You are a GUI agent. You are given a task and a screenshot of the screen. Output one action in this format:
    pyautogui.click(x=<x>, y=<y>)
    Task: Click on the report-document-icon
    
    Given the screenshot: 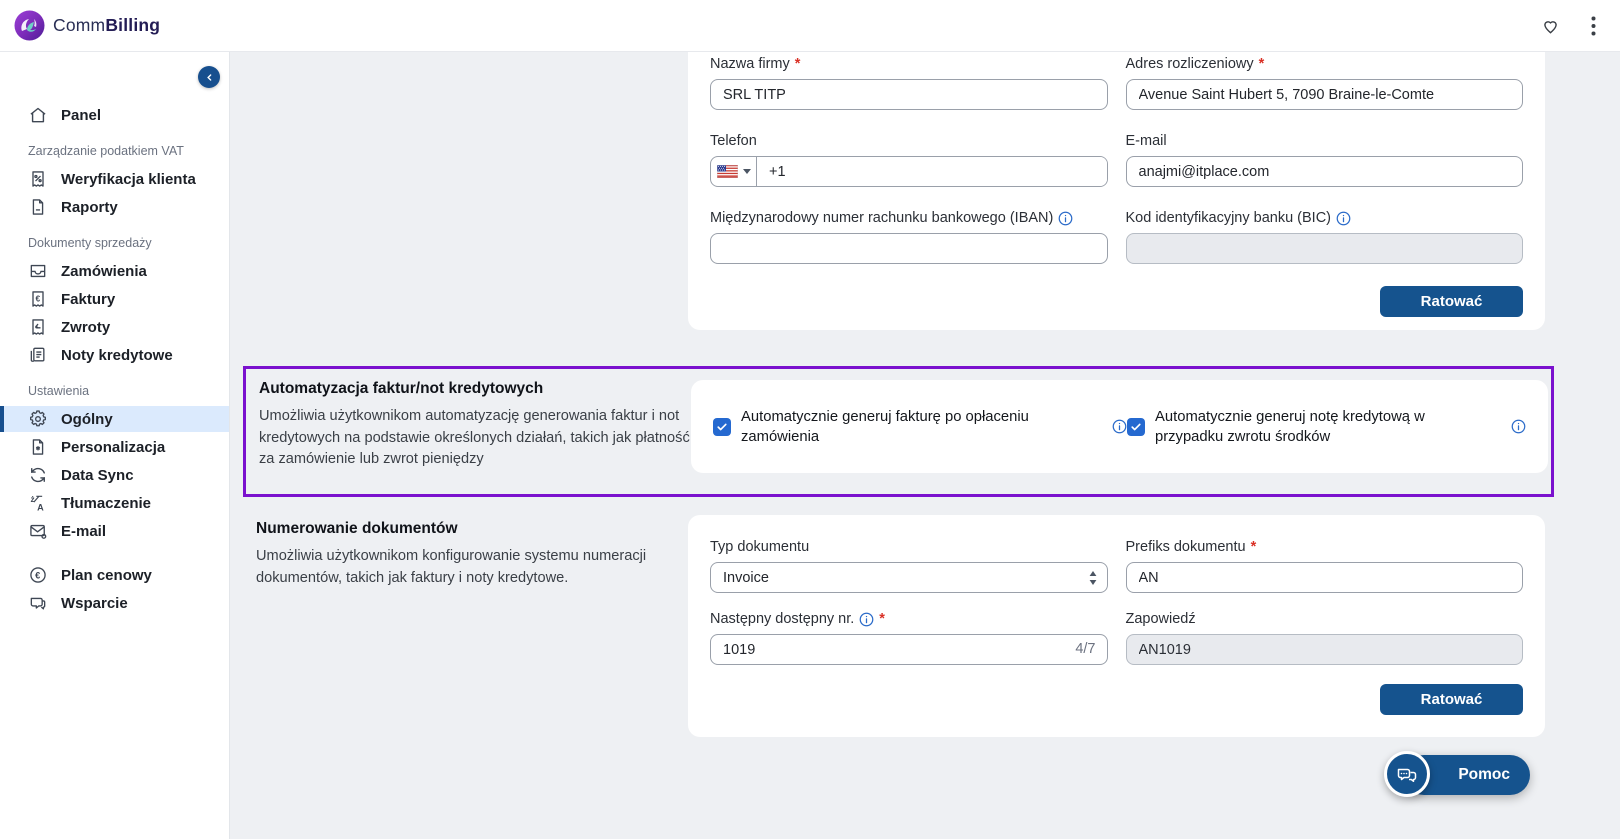 What is the action you would take?
    pyautogui.click(x=38, y=207)
    